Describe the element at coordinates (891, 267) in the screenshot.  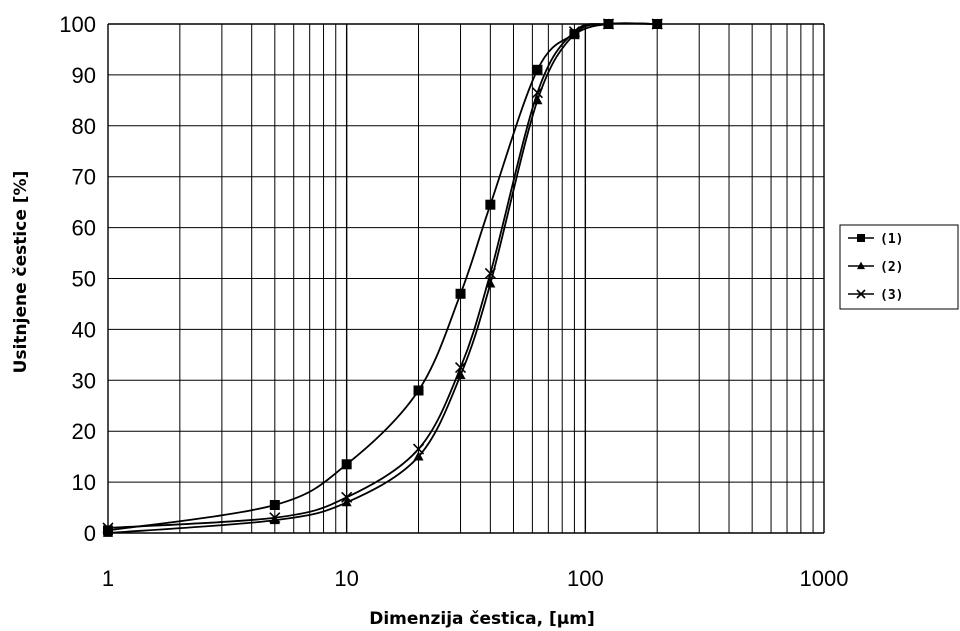
I see `legend-label: (2)` at that location.